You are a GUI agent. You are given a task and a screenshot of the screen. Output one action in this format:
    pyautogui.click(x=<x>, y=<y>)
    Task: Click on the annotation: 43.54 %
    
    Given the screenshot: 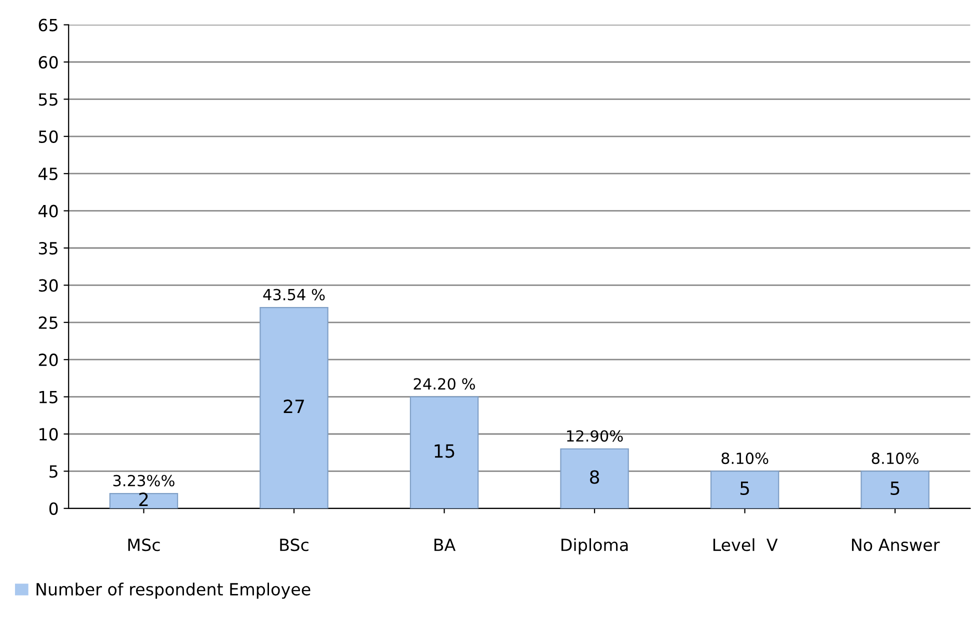 What is the action you would take?
    pyautogui.click(x=294, y=294)
    